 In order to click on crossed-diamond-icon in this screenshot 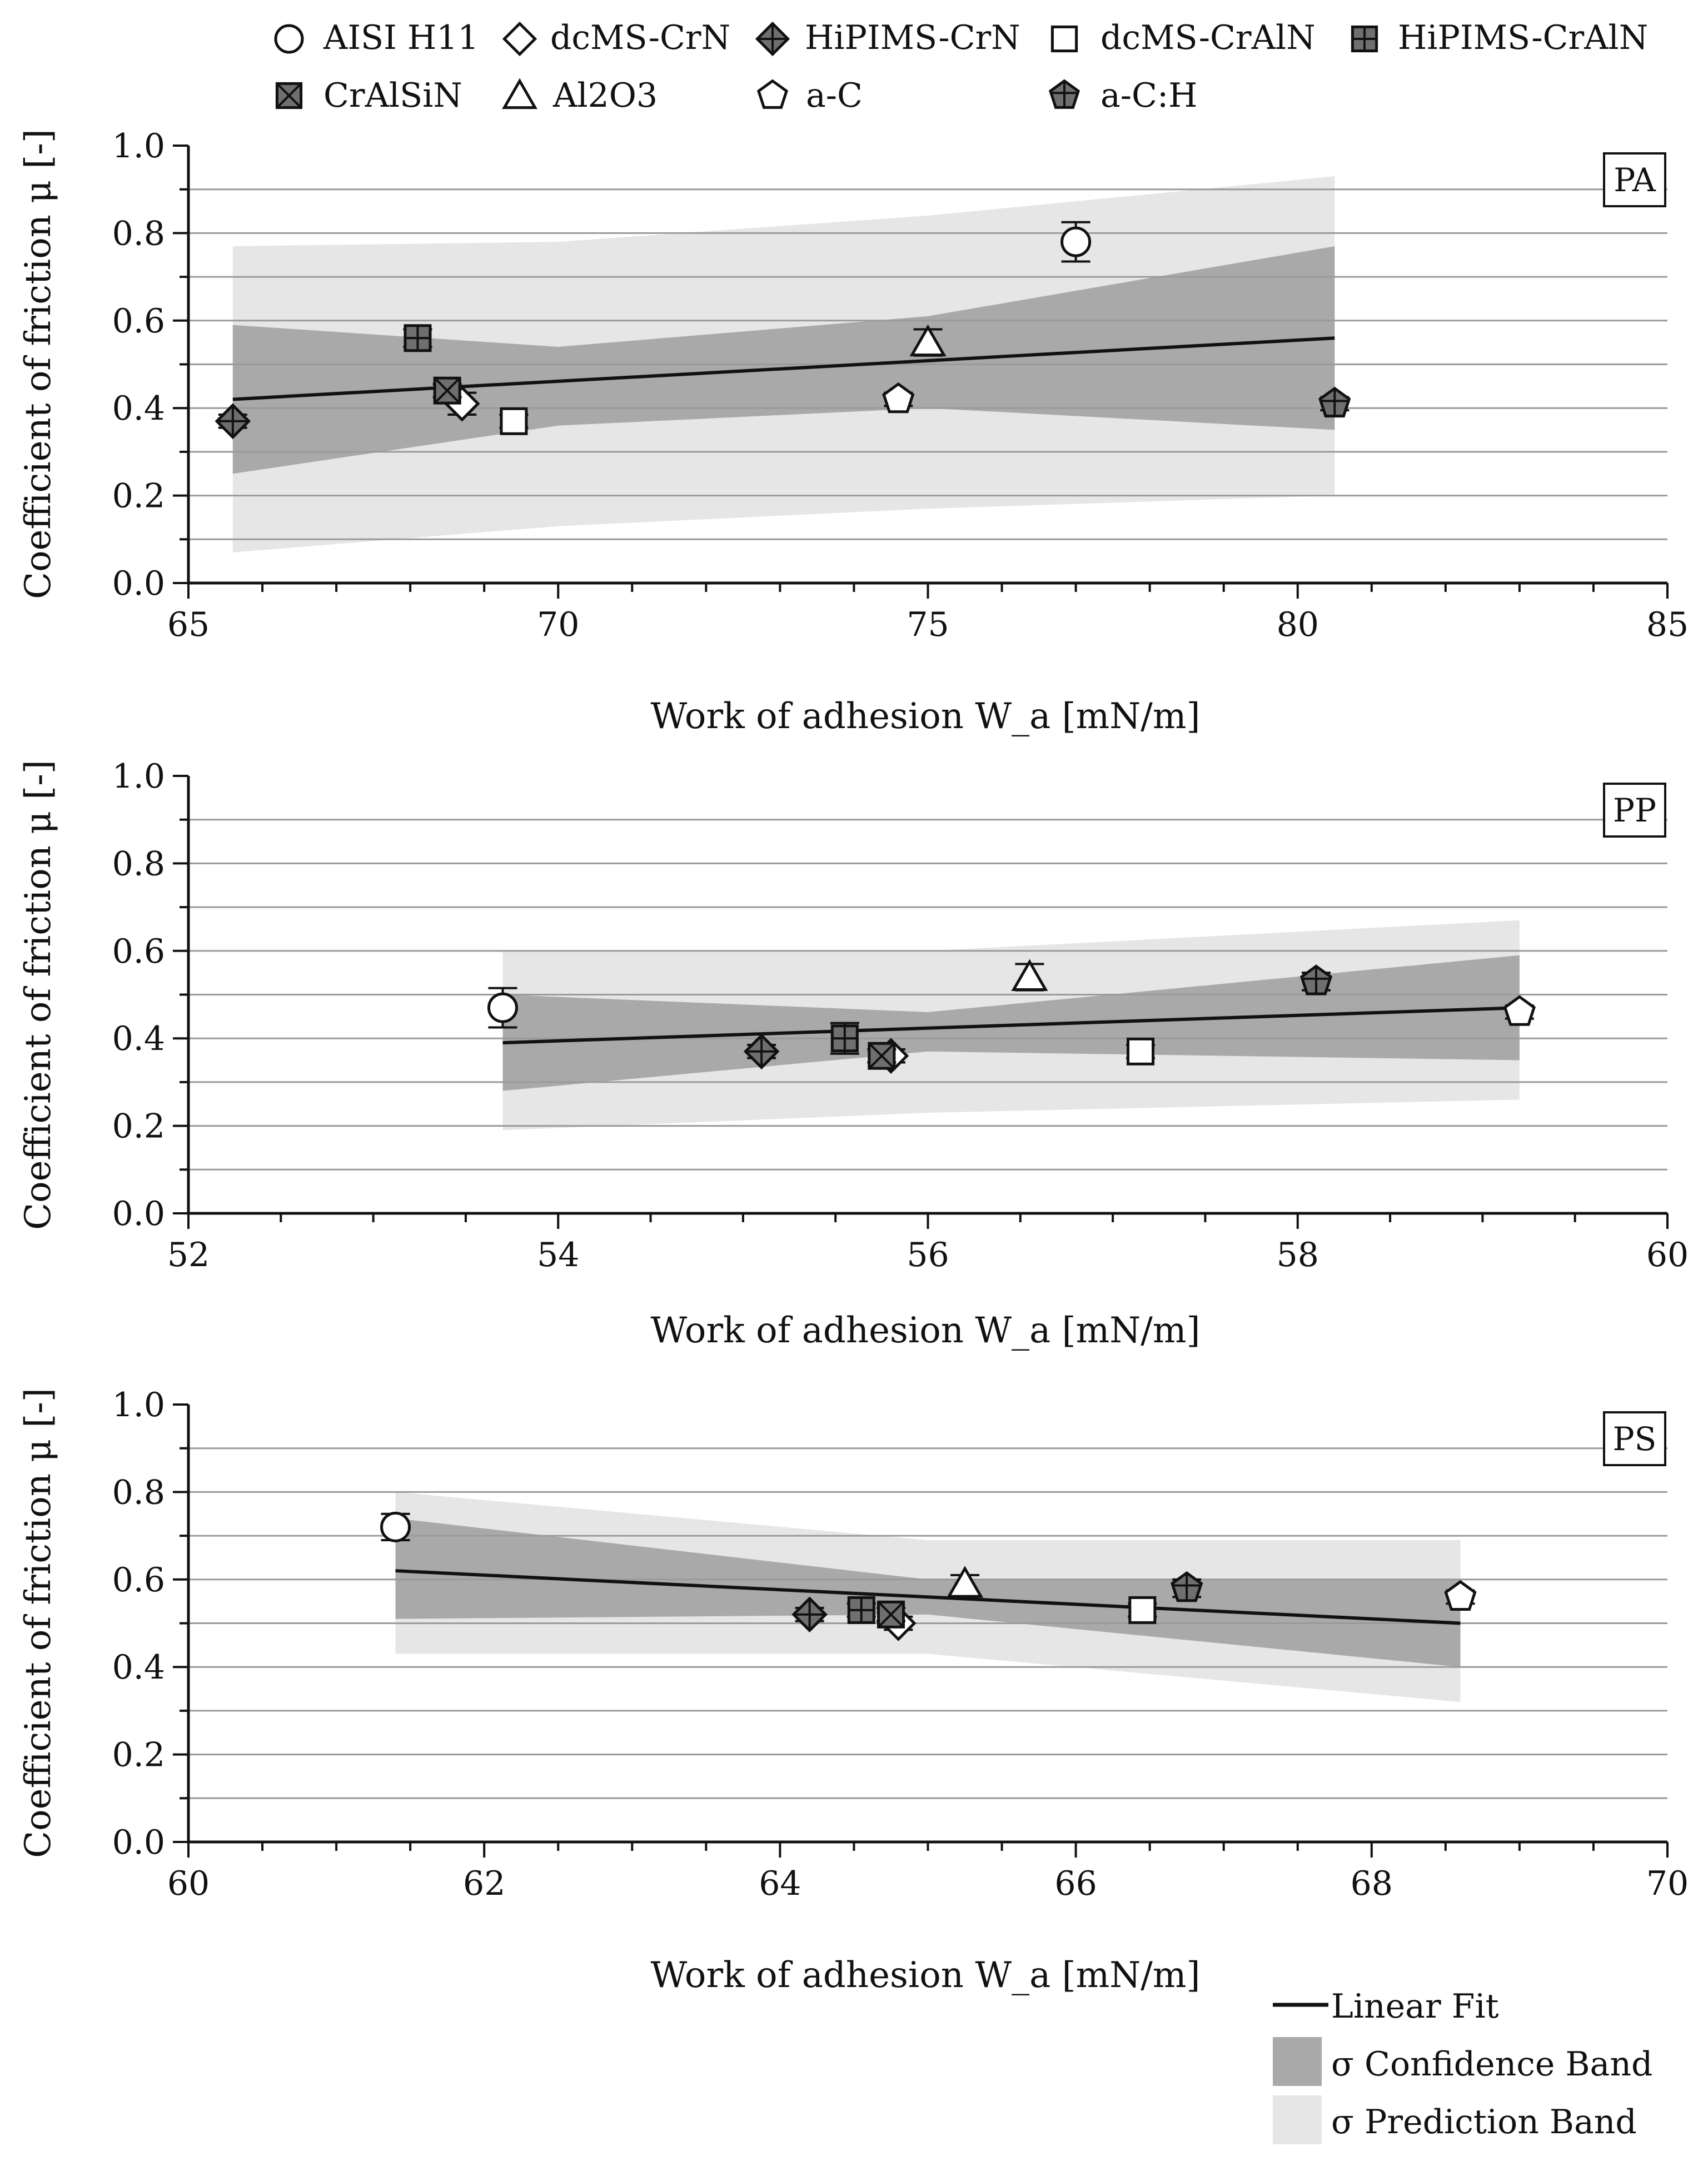, I will do `click(772, 39)`.